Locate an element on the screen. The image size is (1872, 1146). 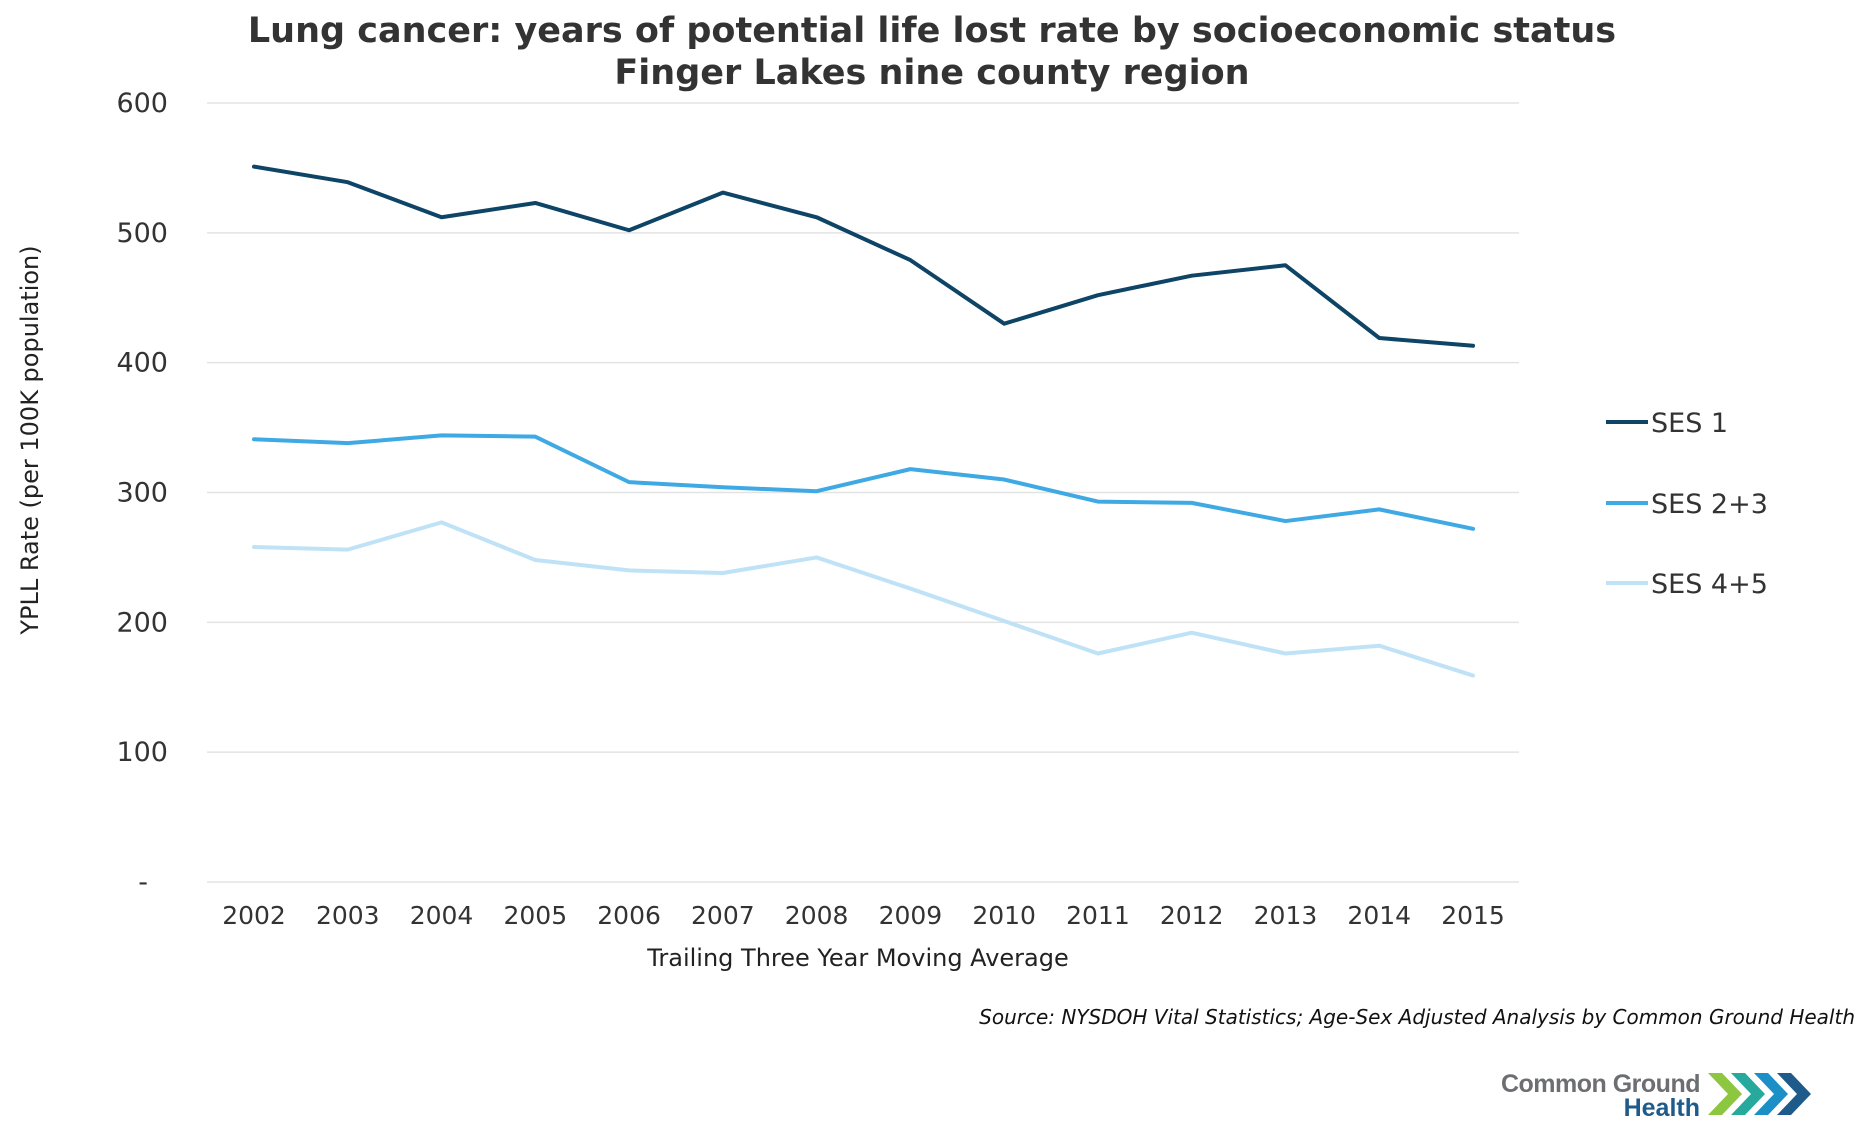
legend-label: SES 4+5 is located at coordinates (1709, 584).